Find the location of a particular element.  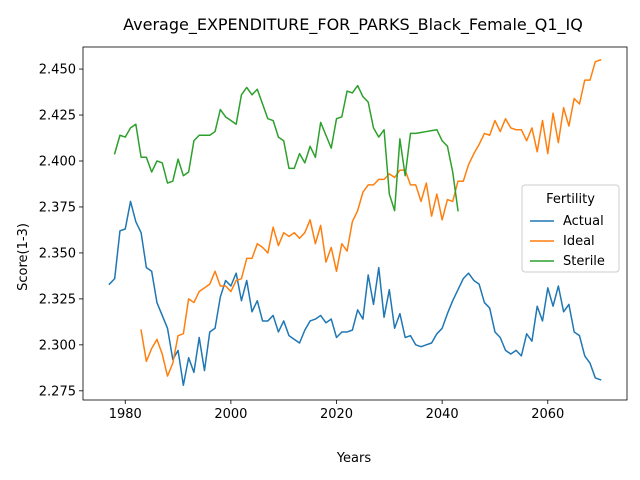

x-axis: 1980 2000 2020 2040 2060 is located at coordinates (336, 411).